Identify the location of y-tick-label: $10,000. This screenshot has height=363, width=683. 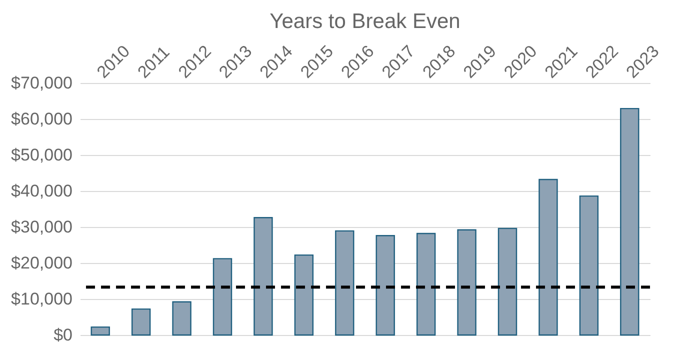
(41, 299).